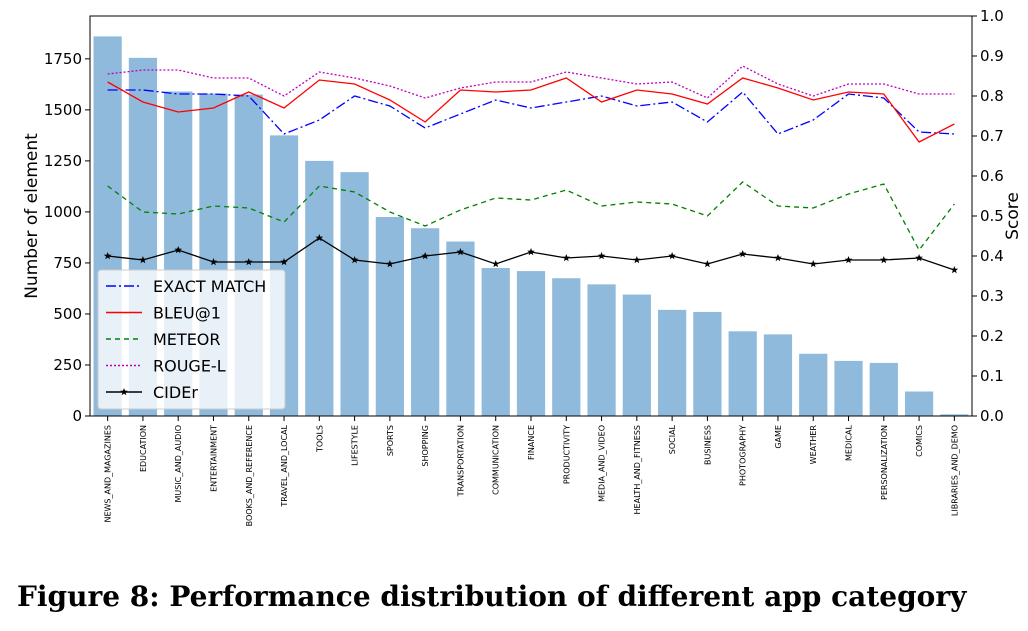  What do you see at coordinates (354, 294) in the screenshot?
I see `bar-lifestyle` at bounding box center [354, 294].